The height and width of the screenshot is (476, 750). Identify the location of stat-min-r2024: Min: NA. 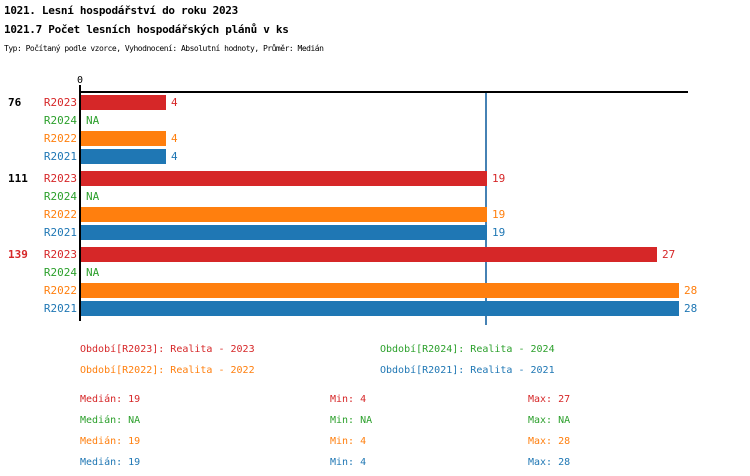
(351, 420).